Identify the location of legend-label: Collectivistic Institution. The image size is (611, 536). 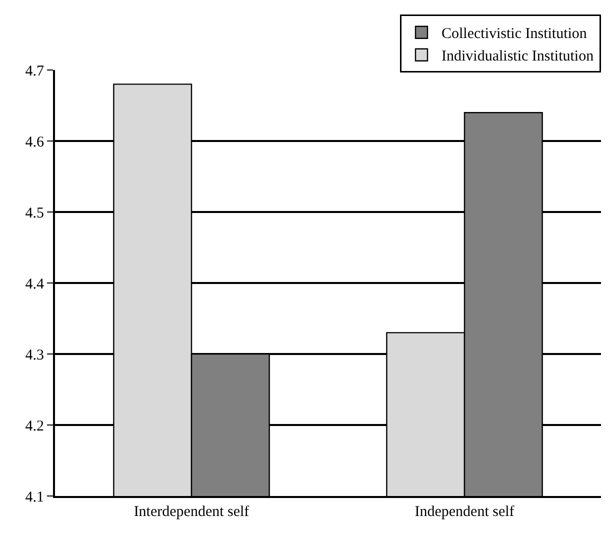
(515, 34).